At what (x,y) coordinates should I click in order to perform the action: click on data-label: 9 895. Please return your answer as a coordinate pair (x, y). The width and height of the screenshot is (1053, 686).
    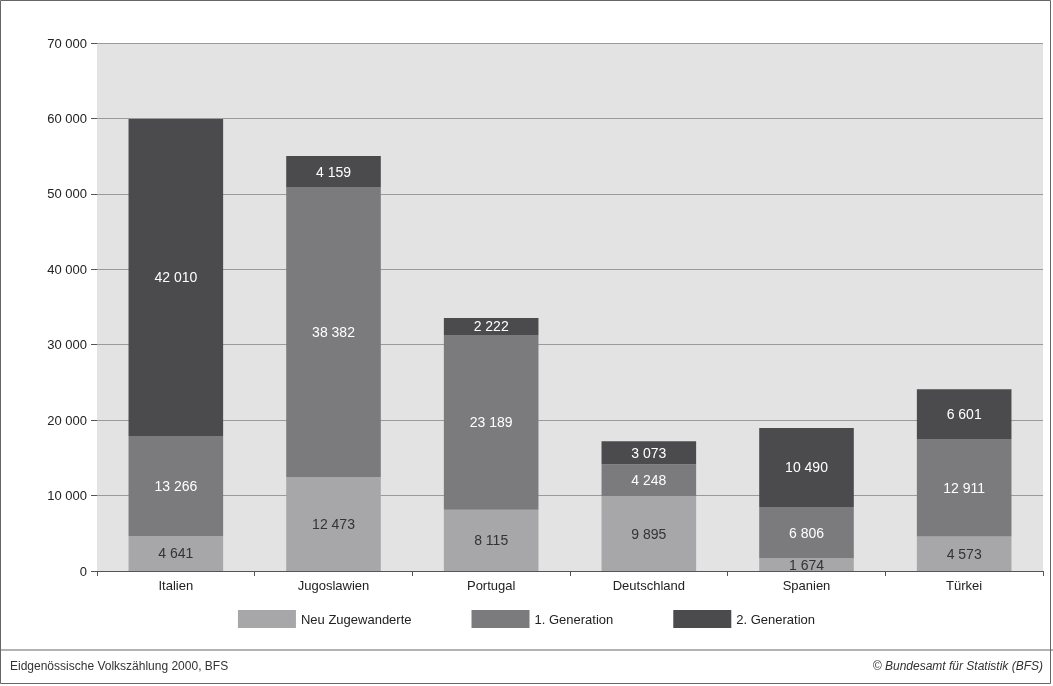
    Looking at the image, I should click on (649, 533).